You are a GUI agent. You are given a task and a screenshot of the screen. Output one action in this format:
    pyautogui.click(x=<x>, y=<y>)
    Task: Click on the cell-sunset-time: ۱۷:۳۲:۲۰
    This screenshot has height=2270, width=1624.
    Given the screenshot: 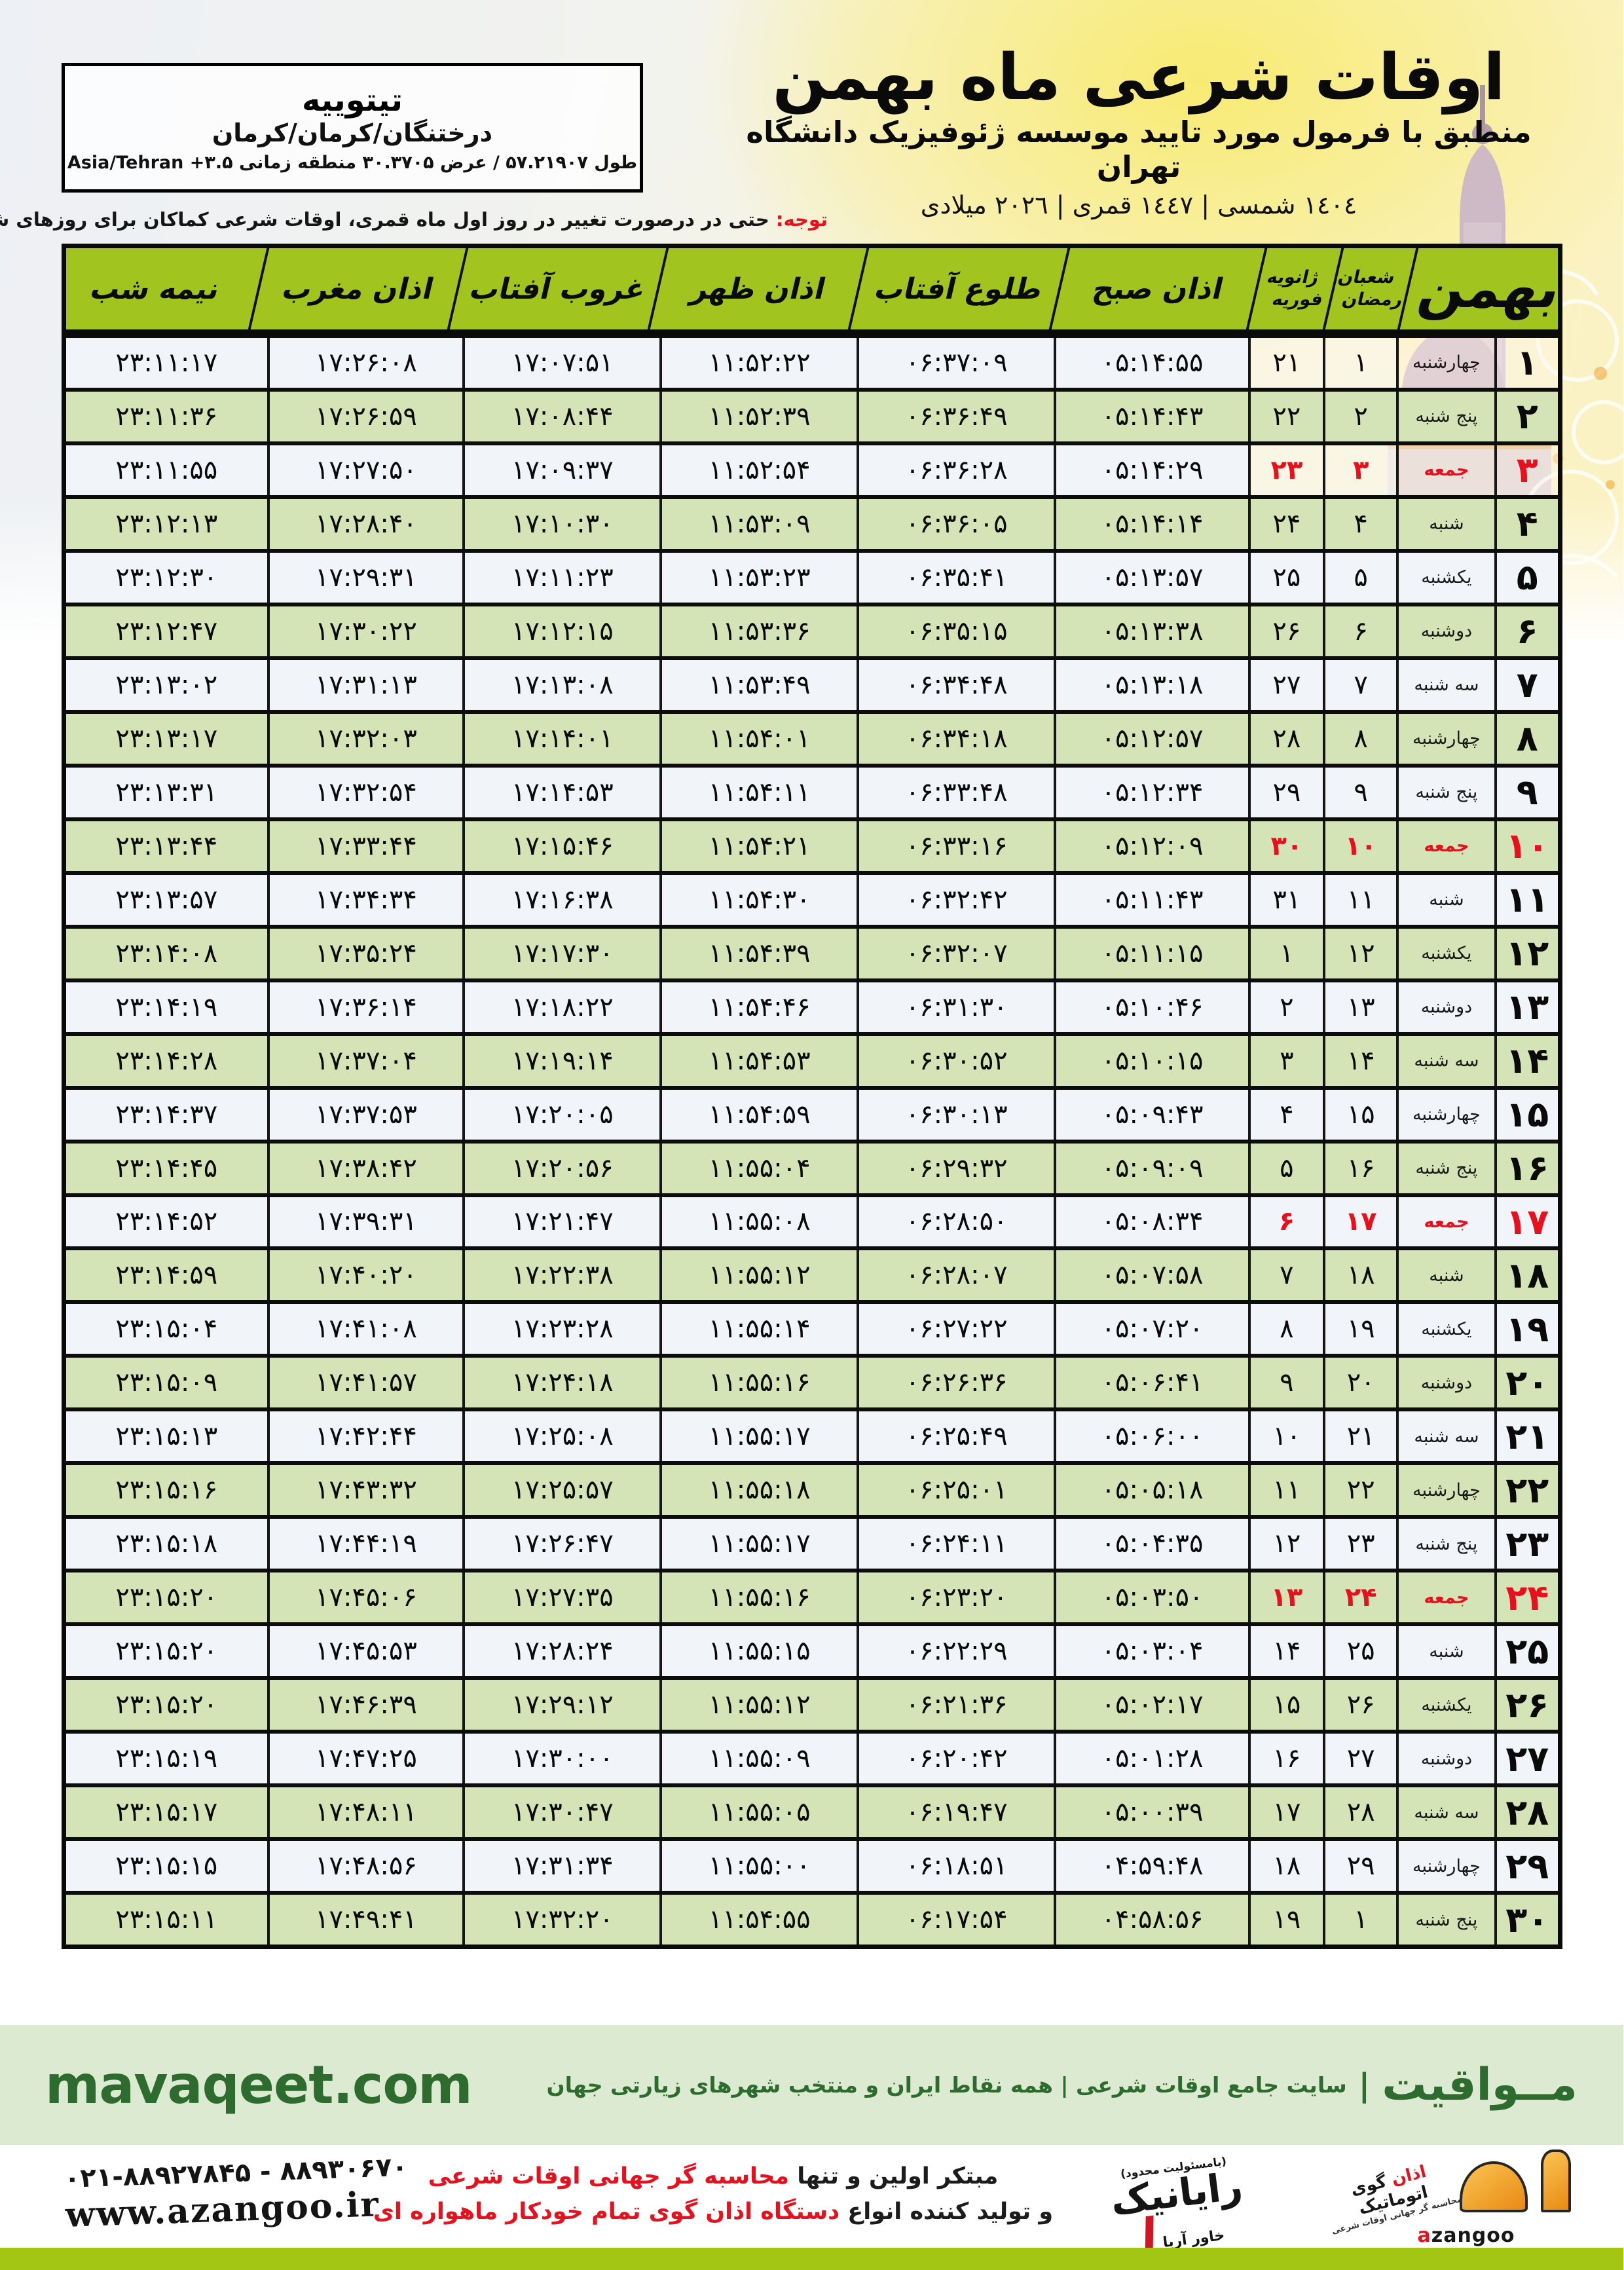 What is the action you would take?
    pyautogui.click(x=562, y=1920)
    